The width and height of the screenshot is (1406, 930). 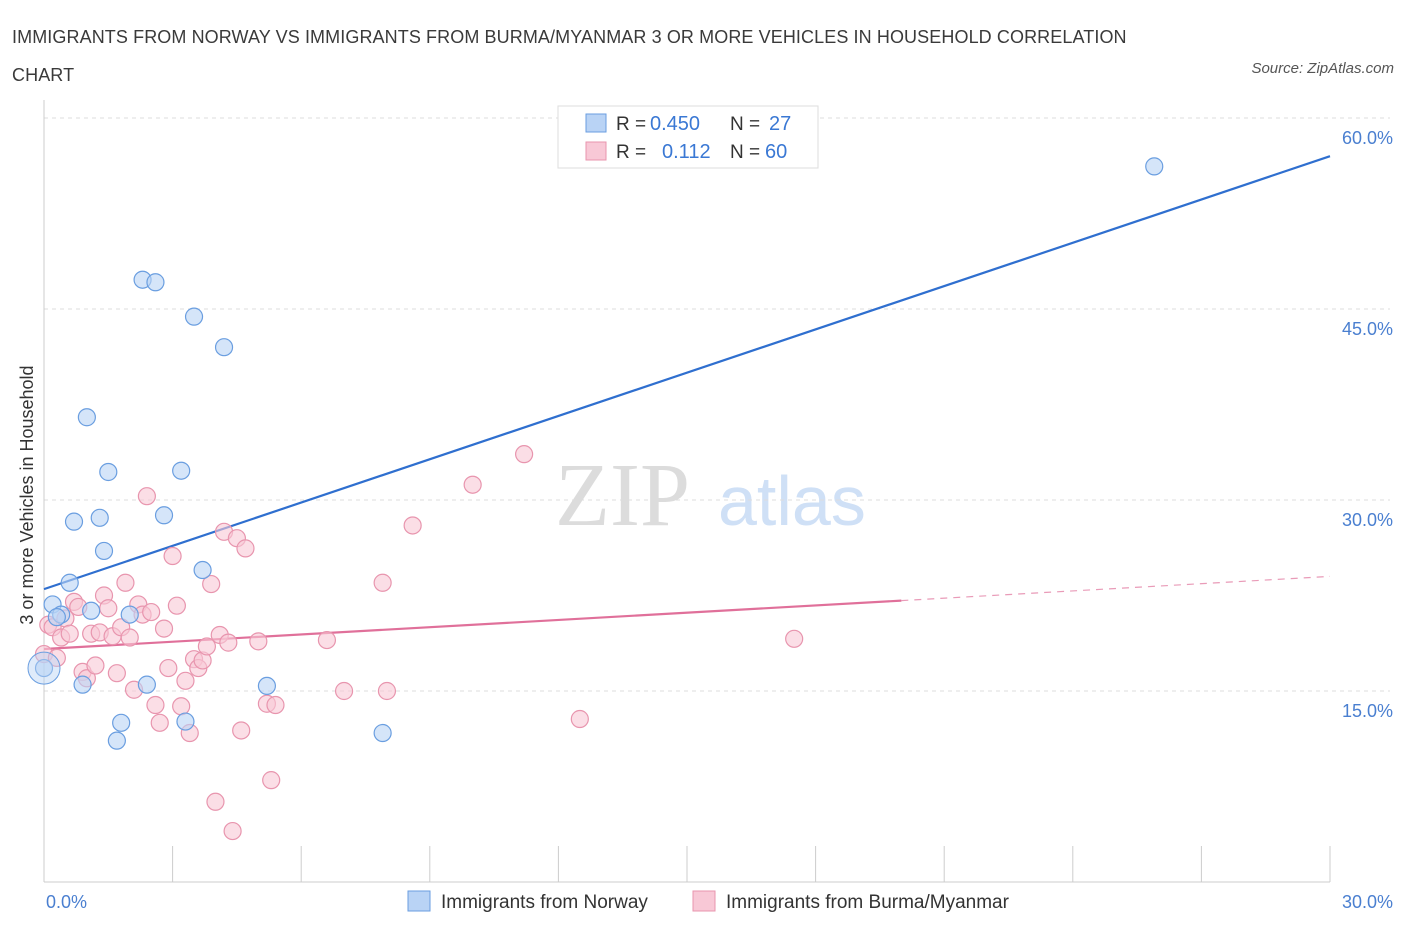 I want to click on legend-n-label-burma: N =, so click(x=745, y=152).